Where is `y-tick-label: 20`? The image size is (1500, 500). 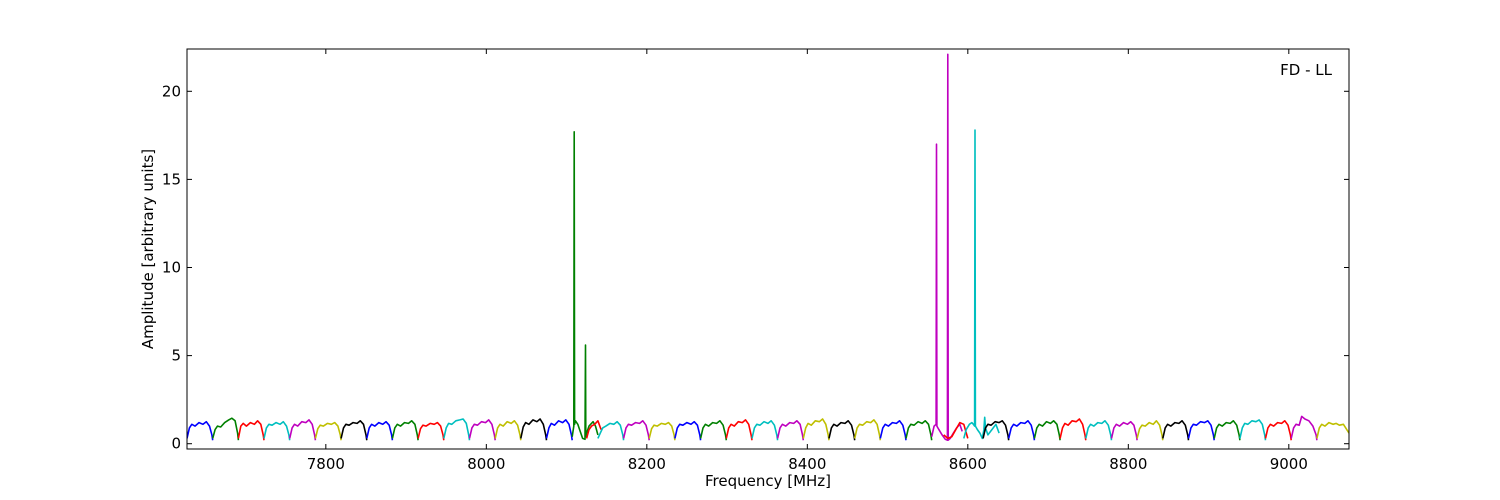 y-tick-label: 20 is located at coordinates (171, 91).